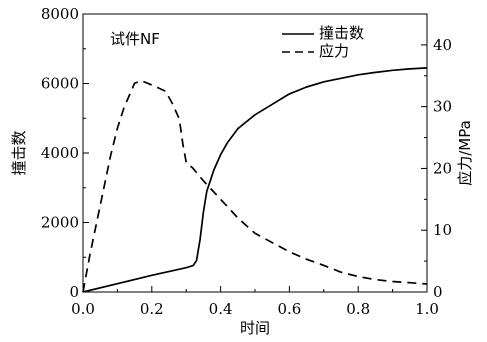  Describe the element at coordinates (442, 107) in the screenshot. I see `right-tick-label-3: 30` at that location.